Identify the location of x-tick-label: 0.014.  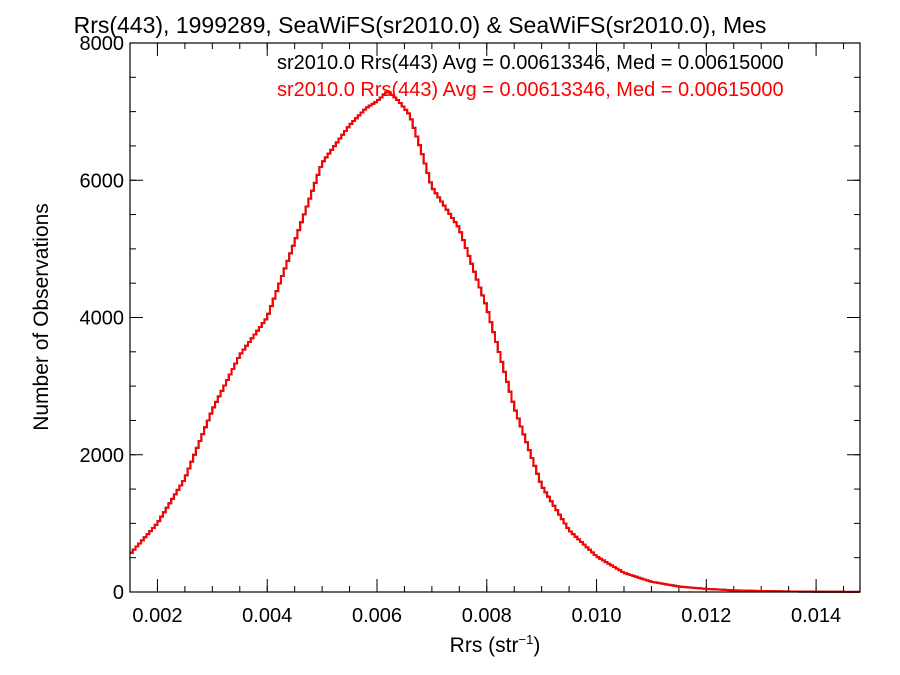
(816, 616).